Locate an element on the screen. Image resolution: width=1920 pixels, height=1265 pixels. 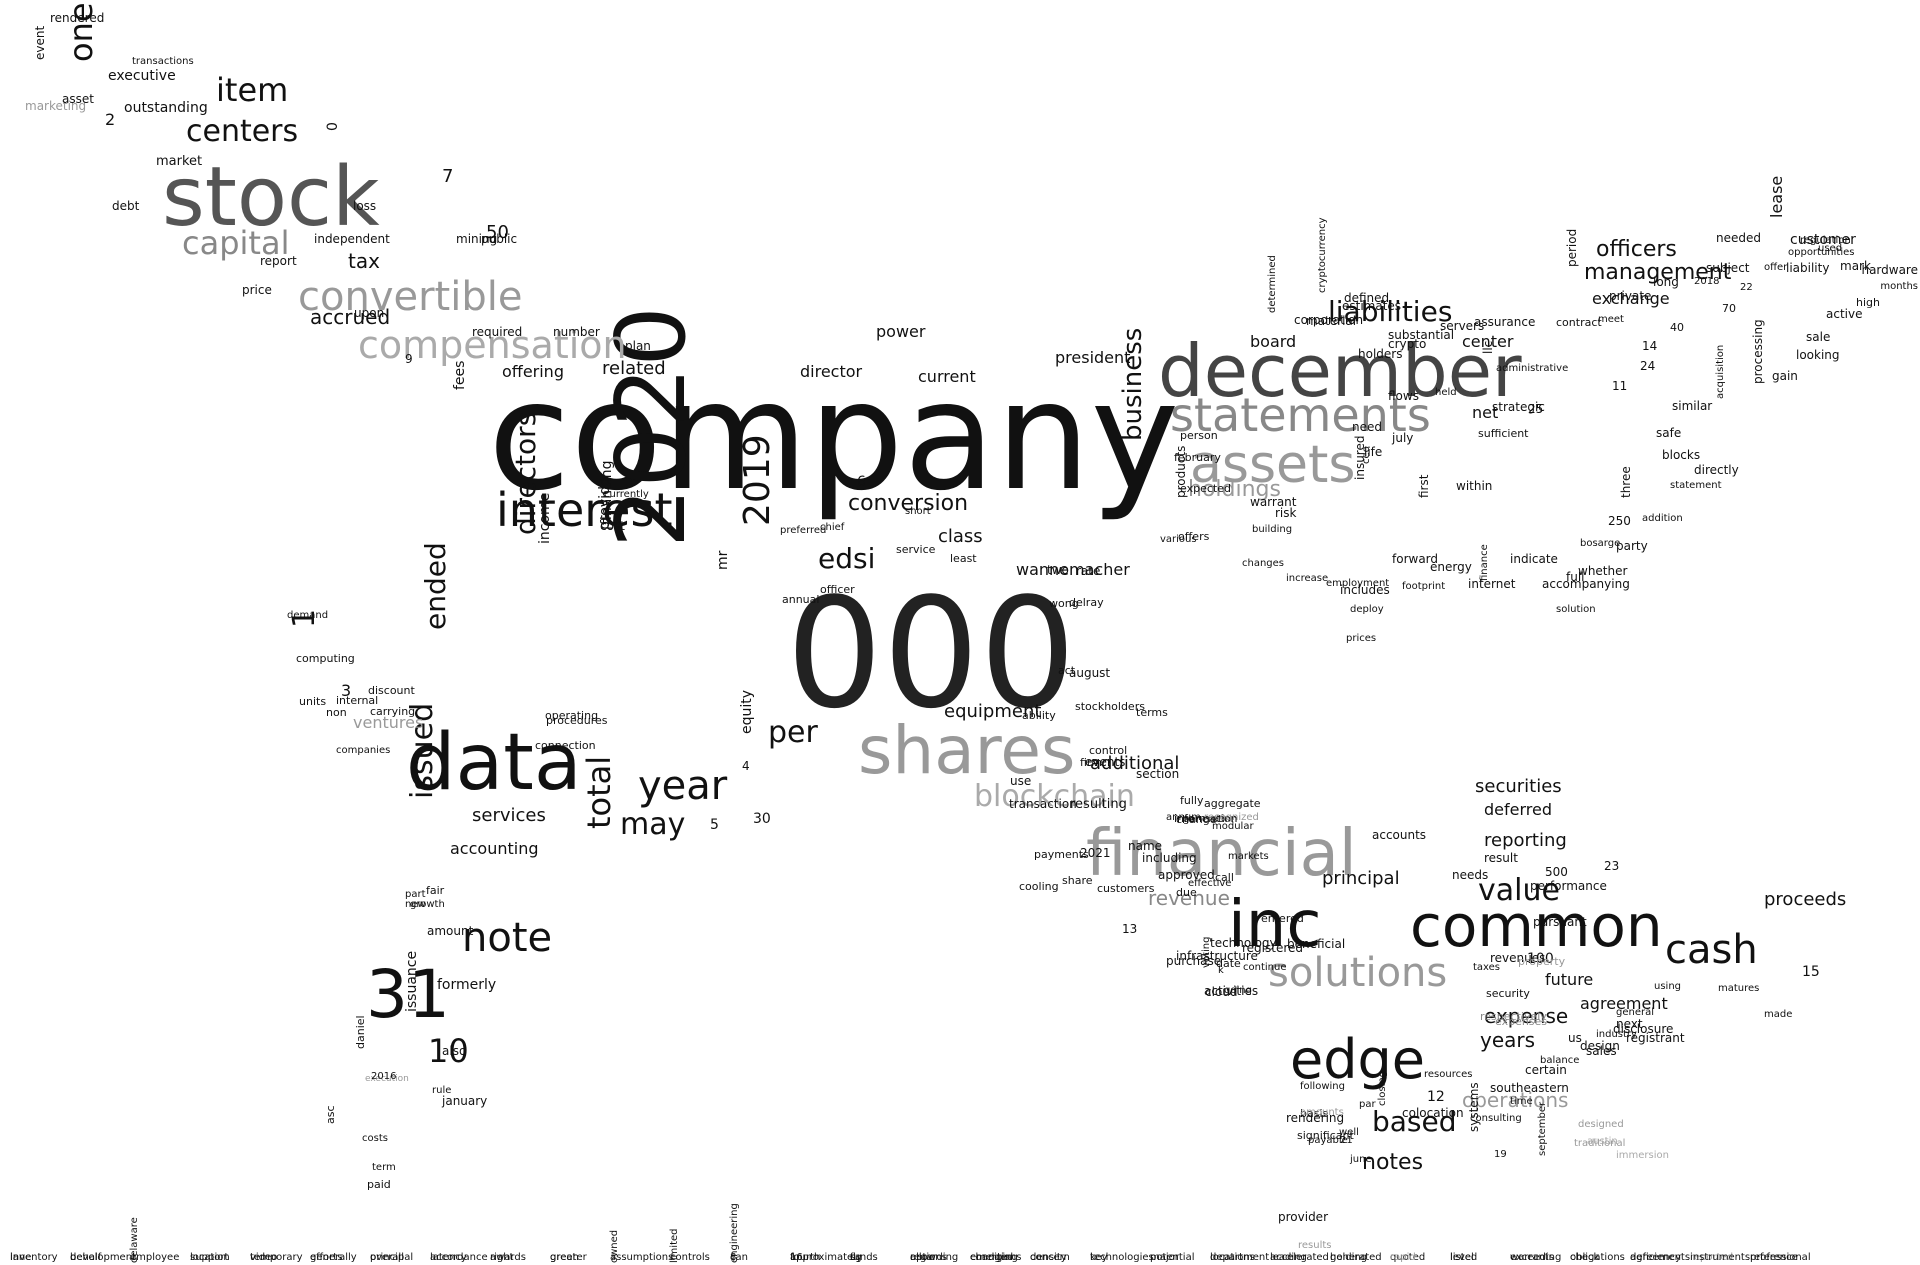
word-officer: officer is located at coordinates (837, 589).